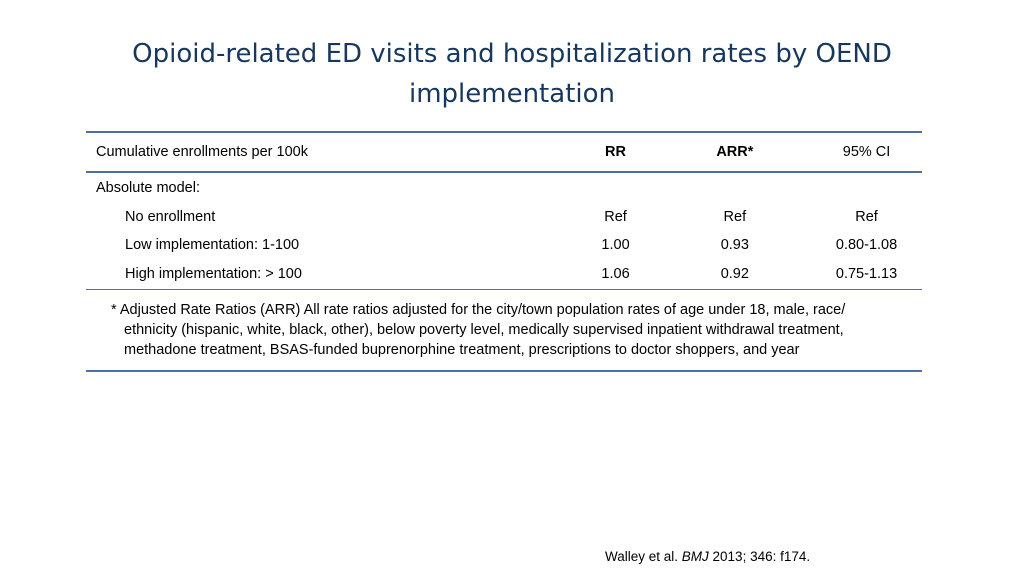 The image size is (1024, 576). What do you see at coordinates (615, 274) in the screenshot?
I see `row-rr: 1.06` at bounding box center [615, 274].